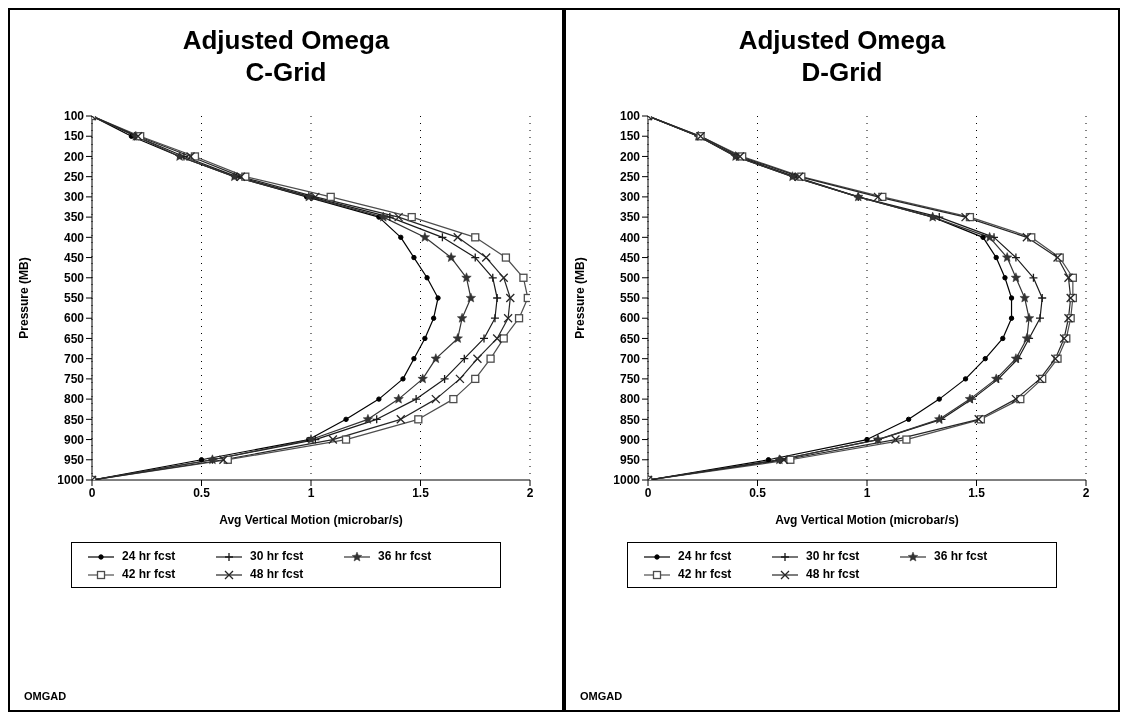  Describe the element at coordinates (286, 72) in the screenshot. I see `chart-subtitle: C-Grid` at that location.